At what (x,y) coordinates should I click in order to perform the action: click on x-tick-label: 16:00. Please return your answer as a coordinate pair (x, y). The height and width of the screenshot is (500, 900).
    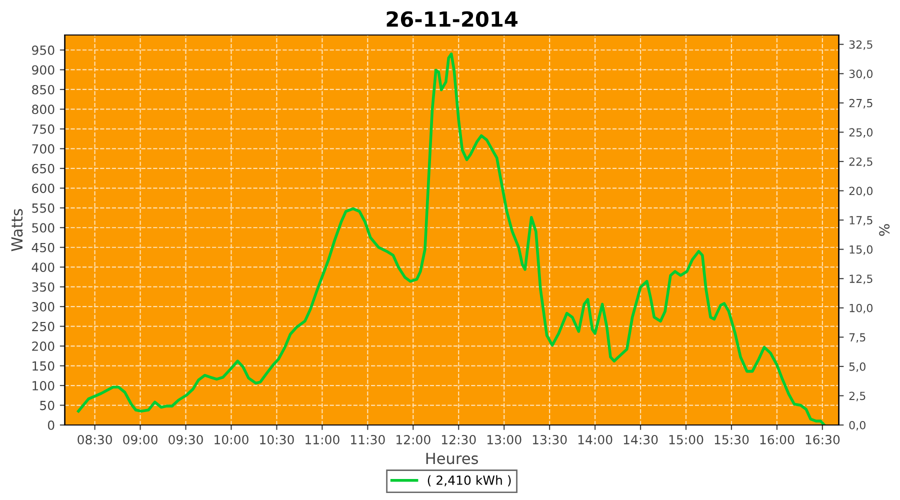
    Looking at the image, I should click on (777, 439).